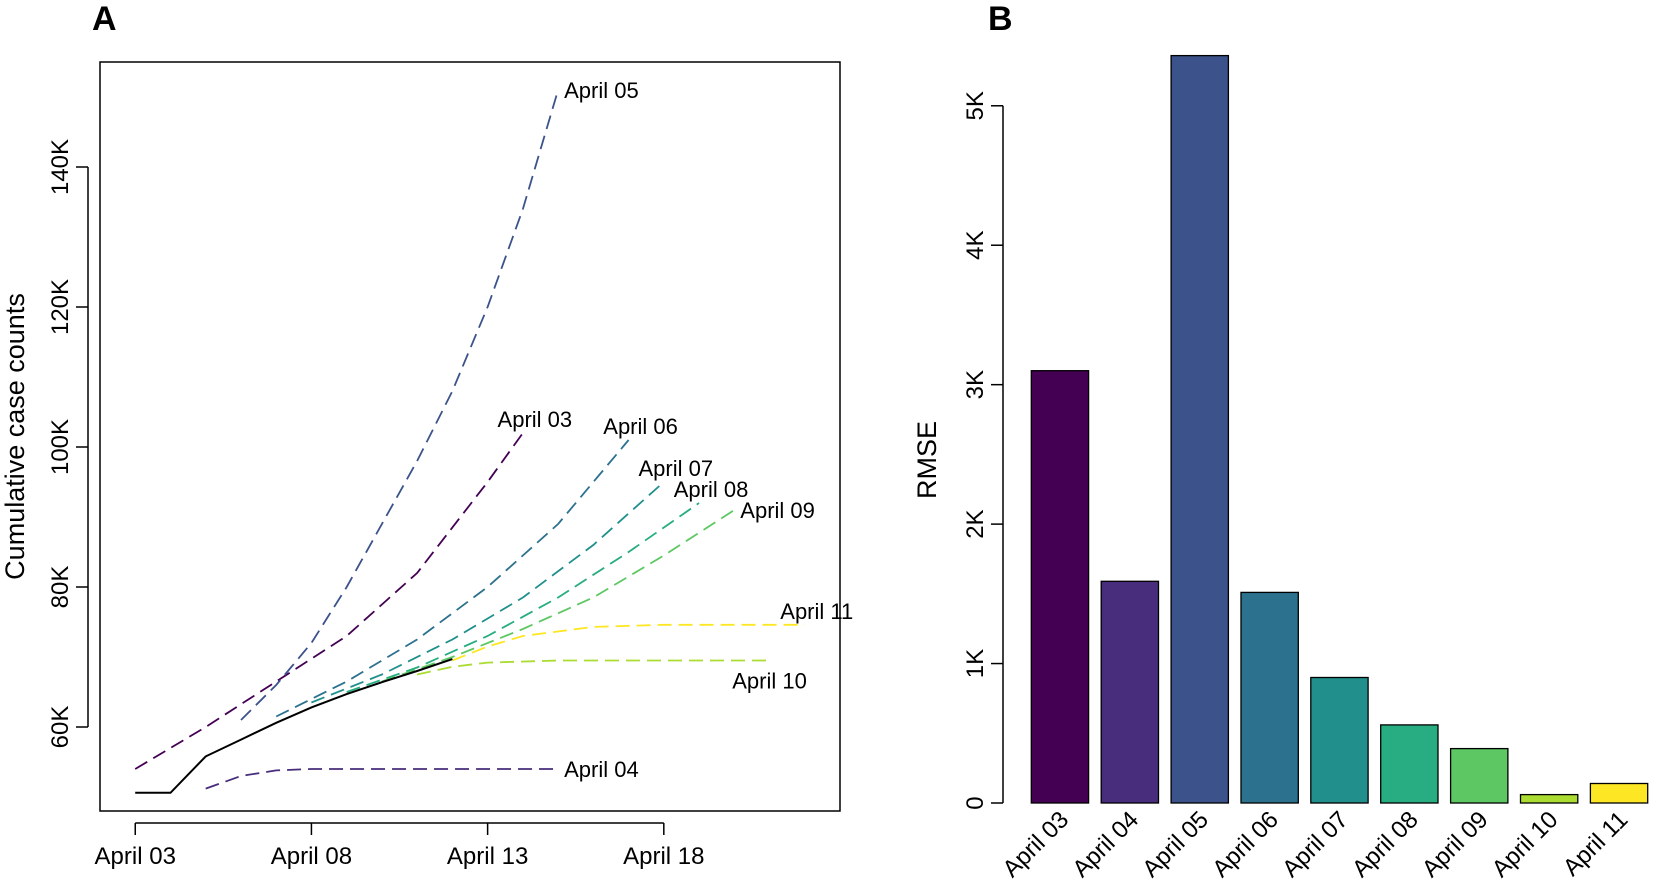  I want to click on panel-b-y-tick-label: 1K, so click(975, 663).